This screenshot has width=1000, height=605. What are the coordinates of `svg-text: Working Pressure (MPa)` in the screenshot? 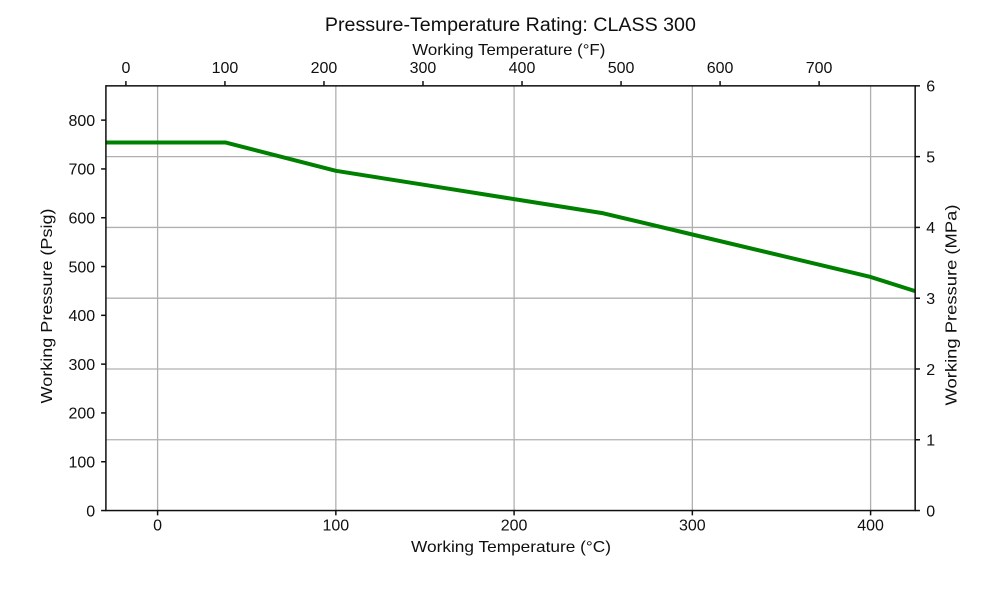 It's located at (951, 305).